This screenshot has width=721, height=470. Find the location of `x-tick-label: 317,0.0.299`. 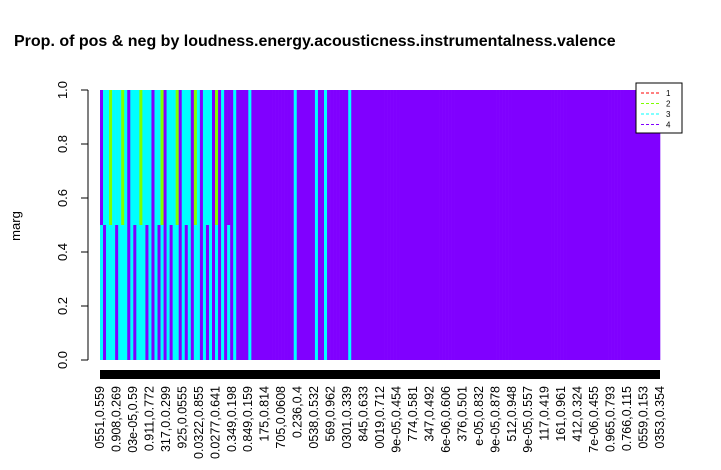

x-tick-label: 317,0.0.299 is located at coordinates (166, 419).